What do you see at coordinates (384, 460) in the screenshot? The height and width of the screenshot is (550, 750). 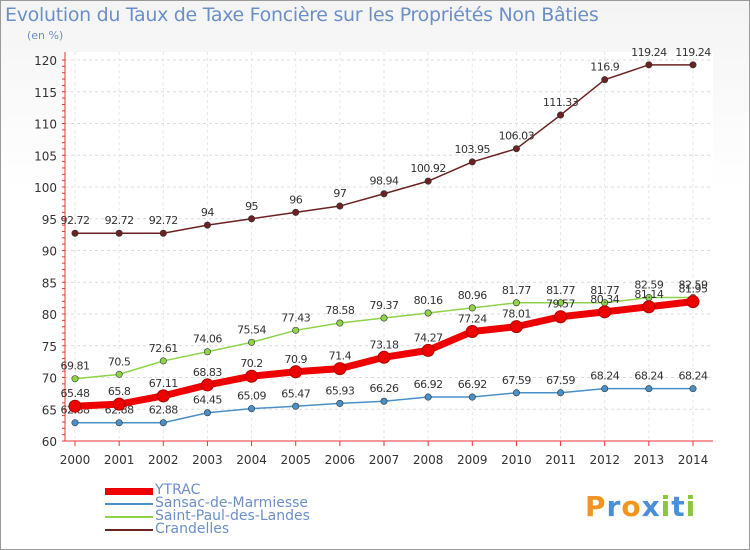 I see `x-tick-label: 2007` at bounding box center [384, 460].